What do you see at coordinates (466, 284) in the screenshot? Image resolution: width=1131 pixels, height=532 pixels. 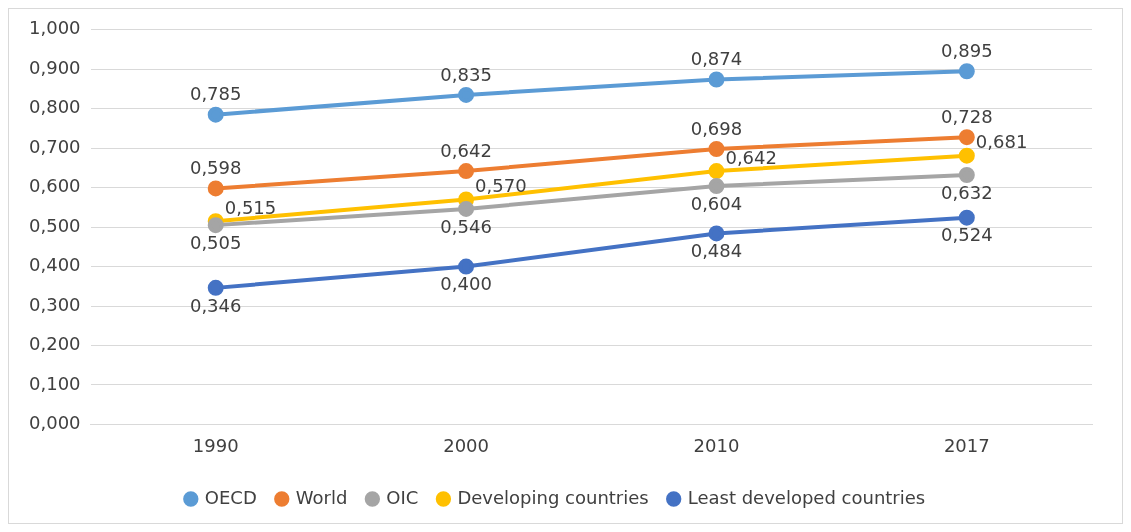 I see `data-label: 0,400` at bounding box center [466, 284].